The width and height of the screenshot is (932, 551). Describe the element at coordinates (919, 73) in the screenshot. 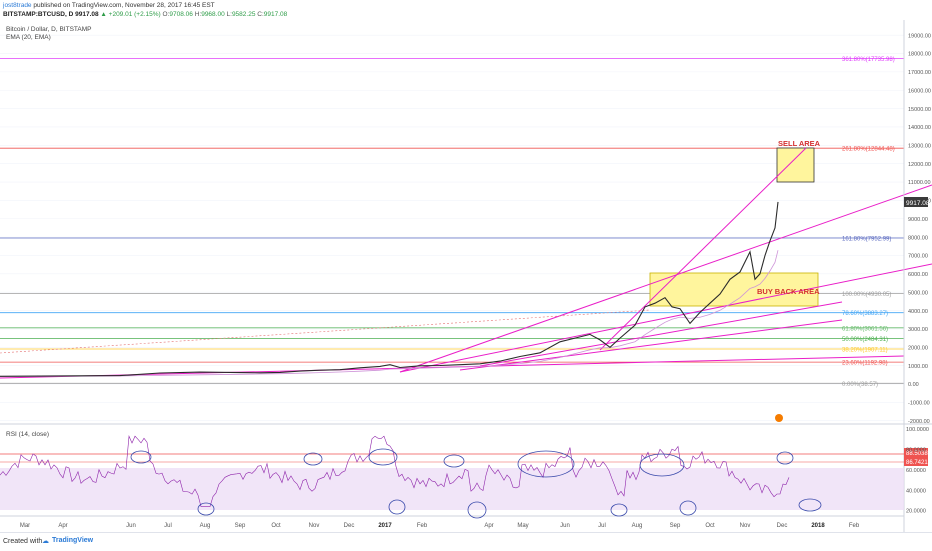

I see `price-tick-label: 17000.00` at that location.